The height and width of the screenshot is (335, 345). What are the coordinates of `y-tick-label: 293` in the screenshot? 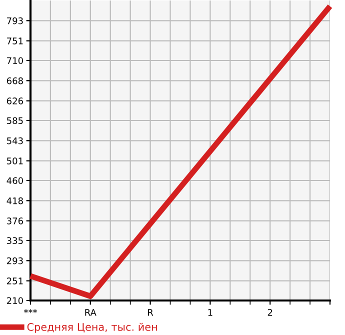 It's located at (14, 260).